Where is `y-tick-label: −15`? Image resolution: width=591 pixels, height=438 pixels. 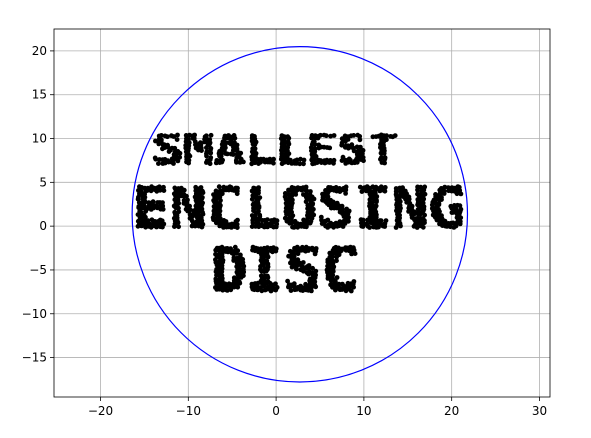 y-tick-label: −15 is located at coordinates (34, 358).